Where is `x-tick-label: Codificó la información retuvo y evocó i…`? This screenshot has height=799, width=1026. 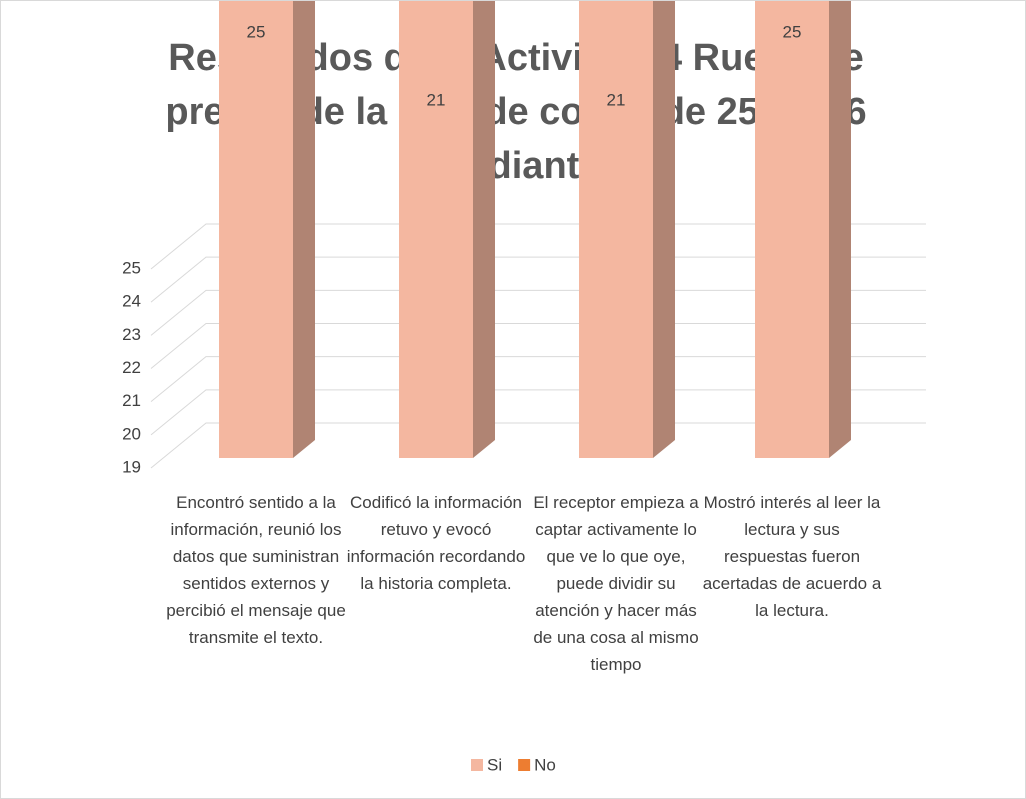 x-tick-label: Codificó la información retuvo y evocó i… is located at coordinates (436, 543).